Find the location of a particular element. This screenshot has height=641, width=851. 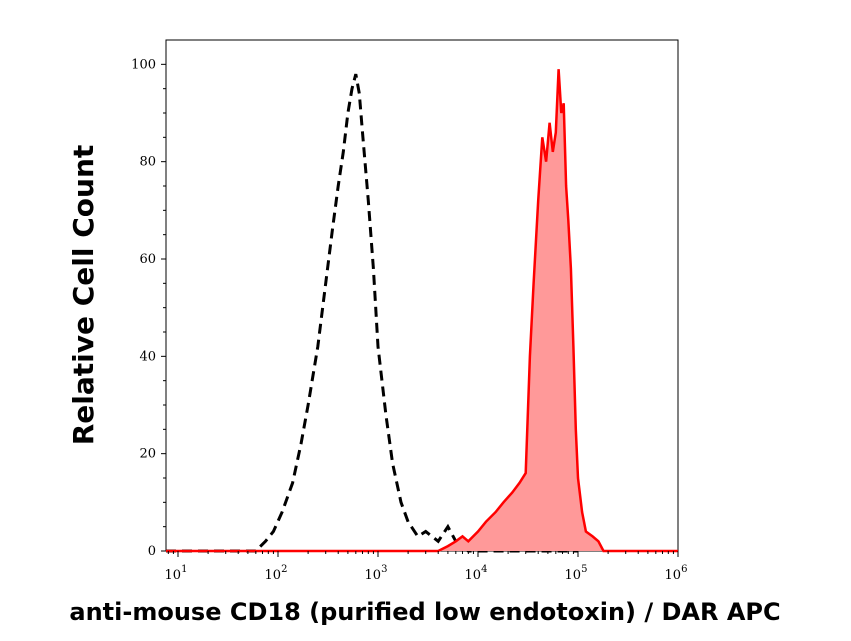

y-tick-label-0: 0 is located at coordinates (152, 551).